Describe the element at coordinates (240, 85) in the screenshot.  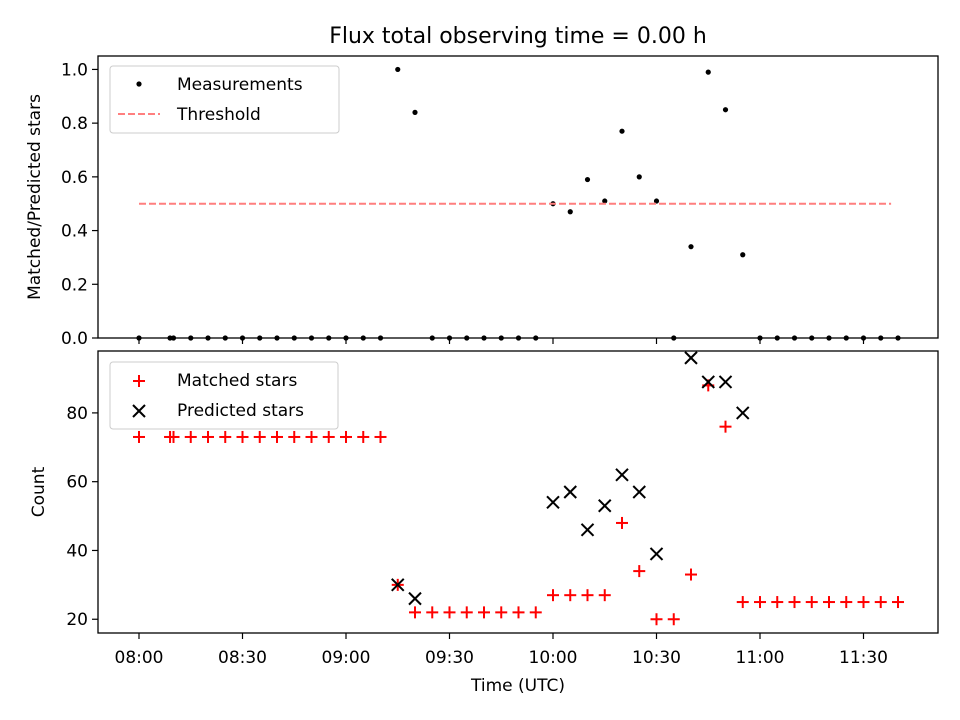
I see `legend-measurements-label: Measurements` at that location.